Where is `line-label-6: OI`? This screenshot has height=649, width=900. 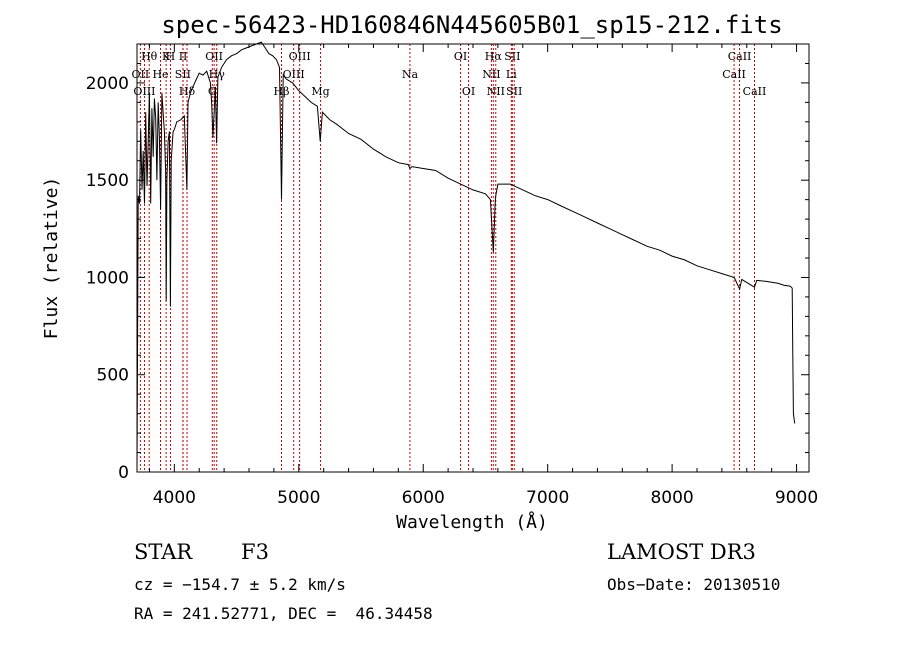 line-label-6: OI is located at coordinates (460, 56).